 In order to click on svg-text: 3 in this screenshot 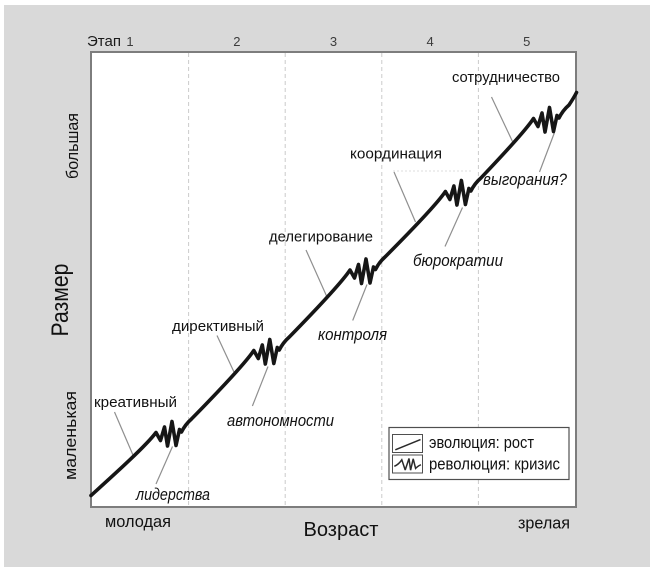, I will do `click(333, 41)`.